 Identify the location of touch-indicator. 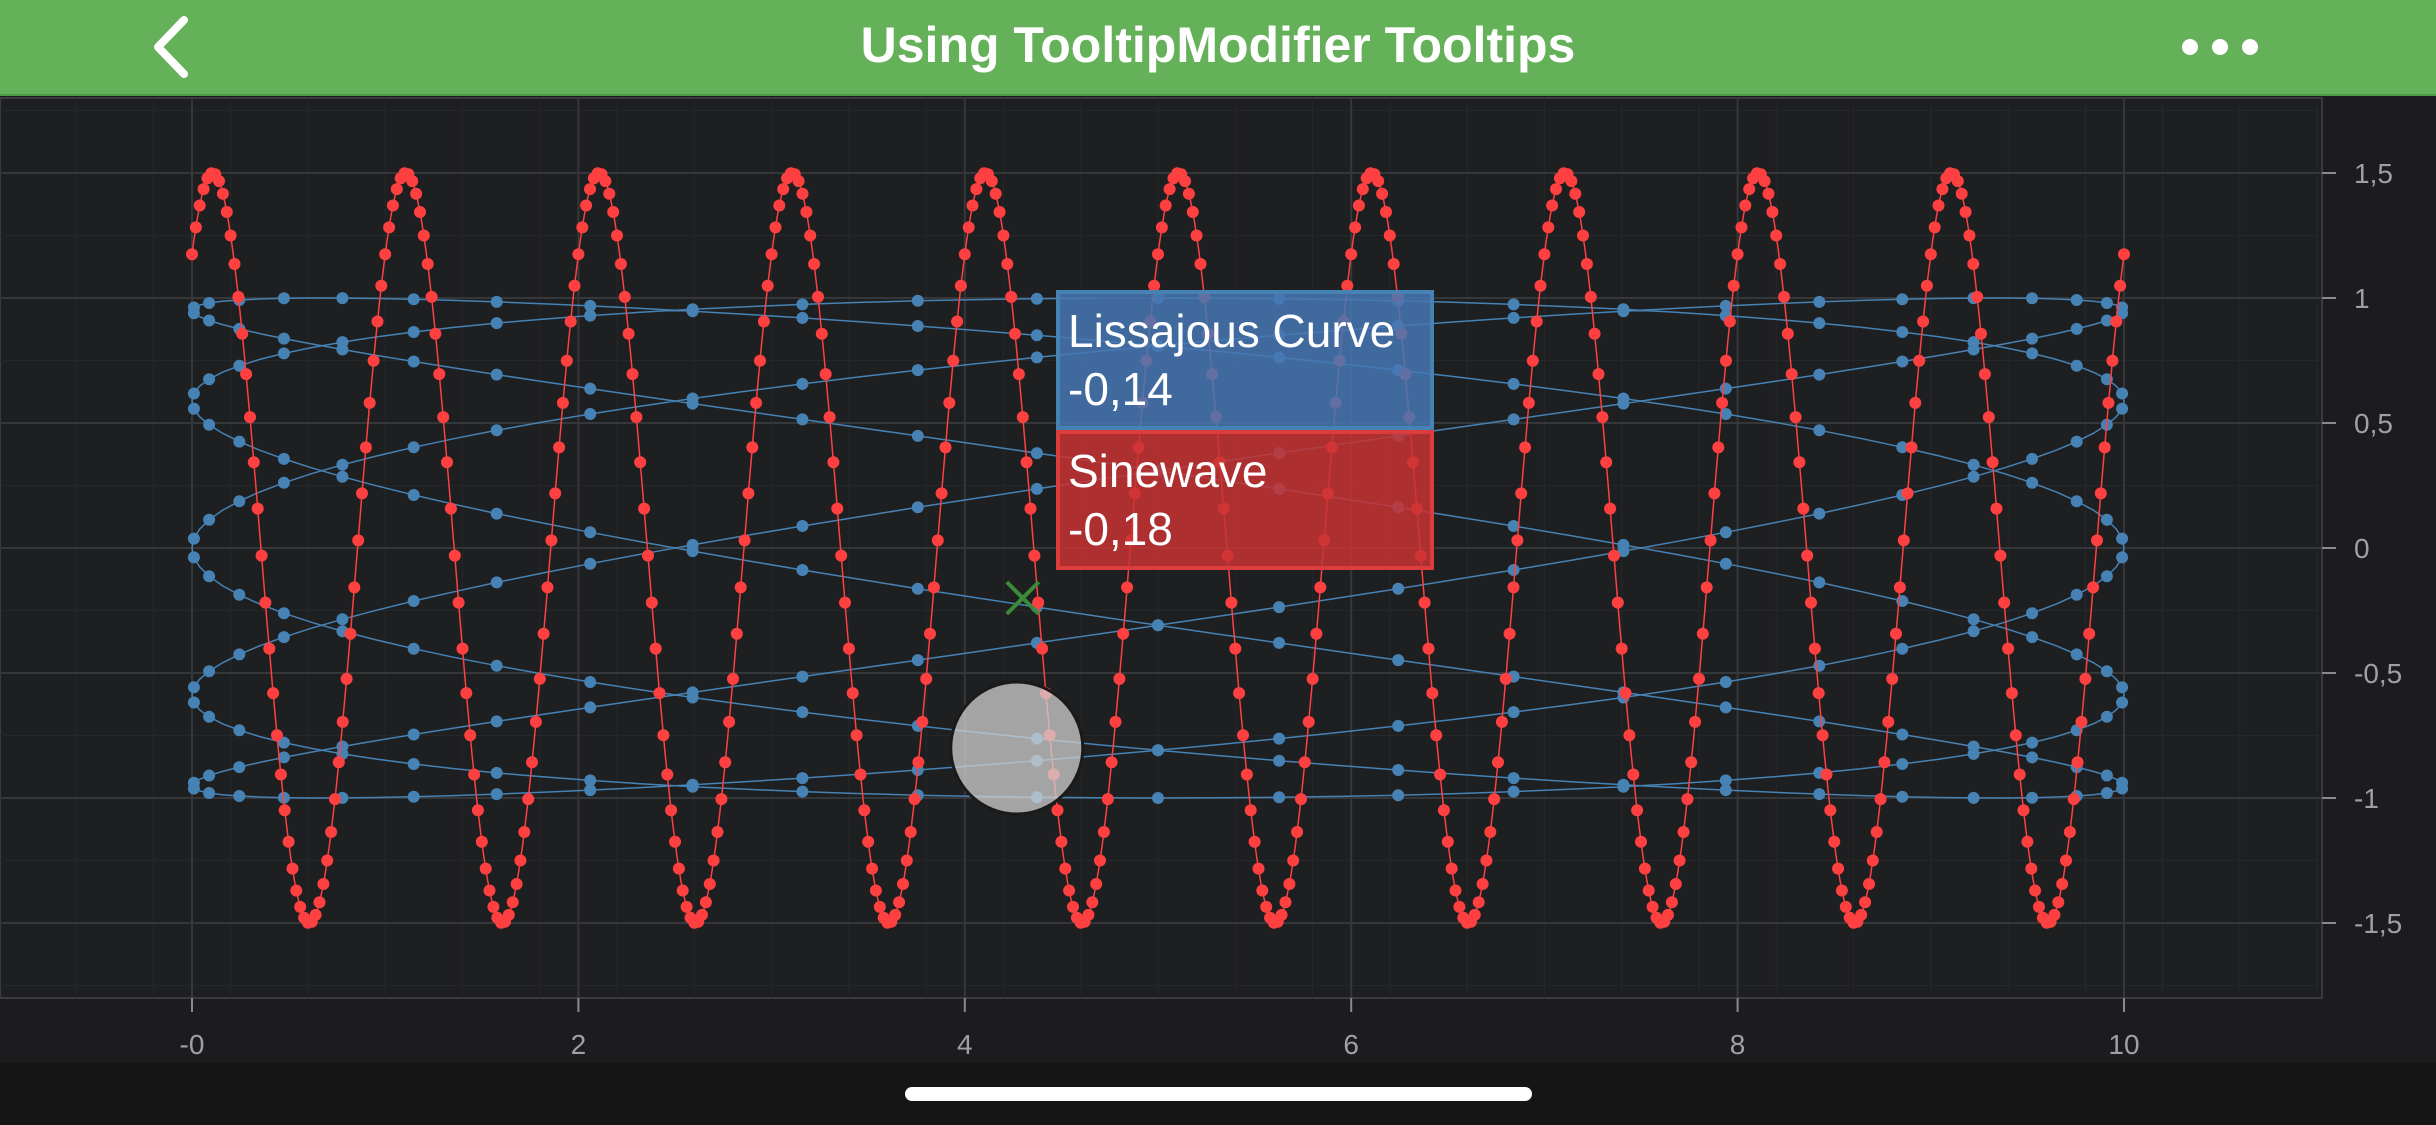
(1017, 748).